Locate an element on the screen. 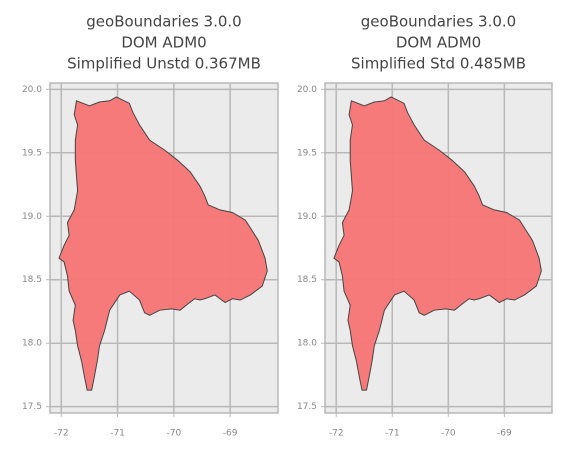 This screenshot has width=566, height=454. chart-title: Simplified Unstd 0.367MB is located at coordinates (164, 64).